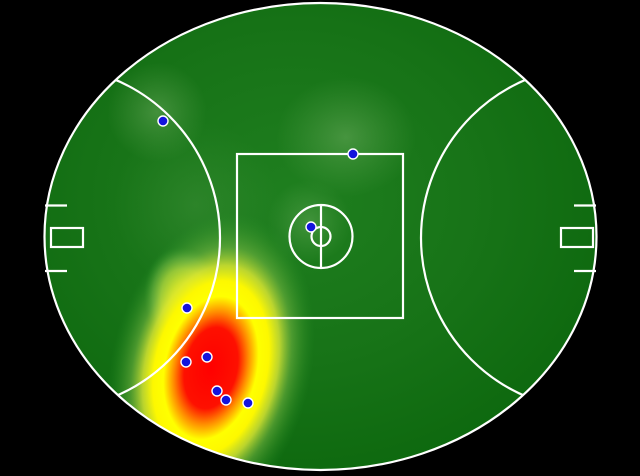 The width and height of the screenshot is (640, 476). I want to click on left-goal-square, so click(67, 237).